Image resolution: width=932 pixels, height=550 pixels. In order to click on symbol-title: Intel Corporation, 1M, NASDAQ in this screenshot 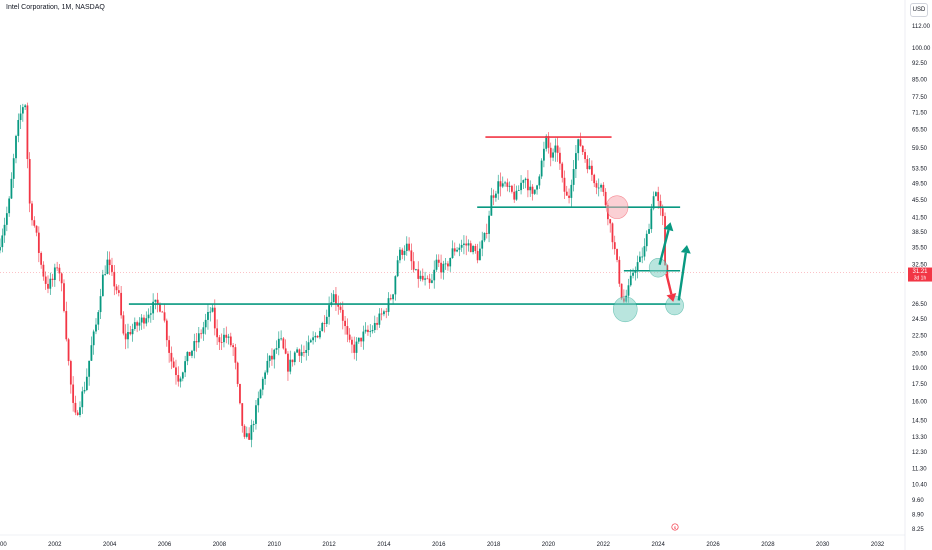, I will do `click(55, 7)`.